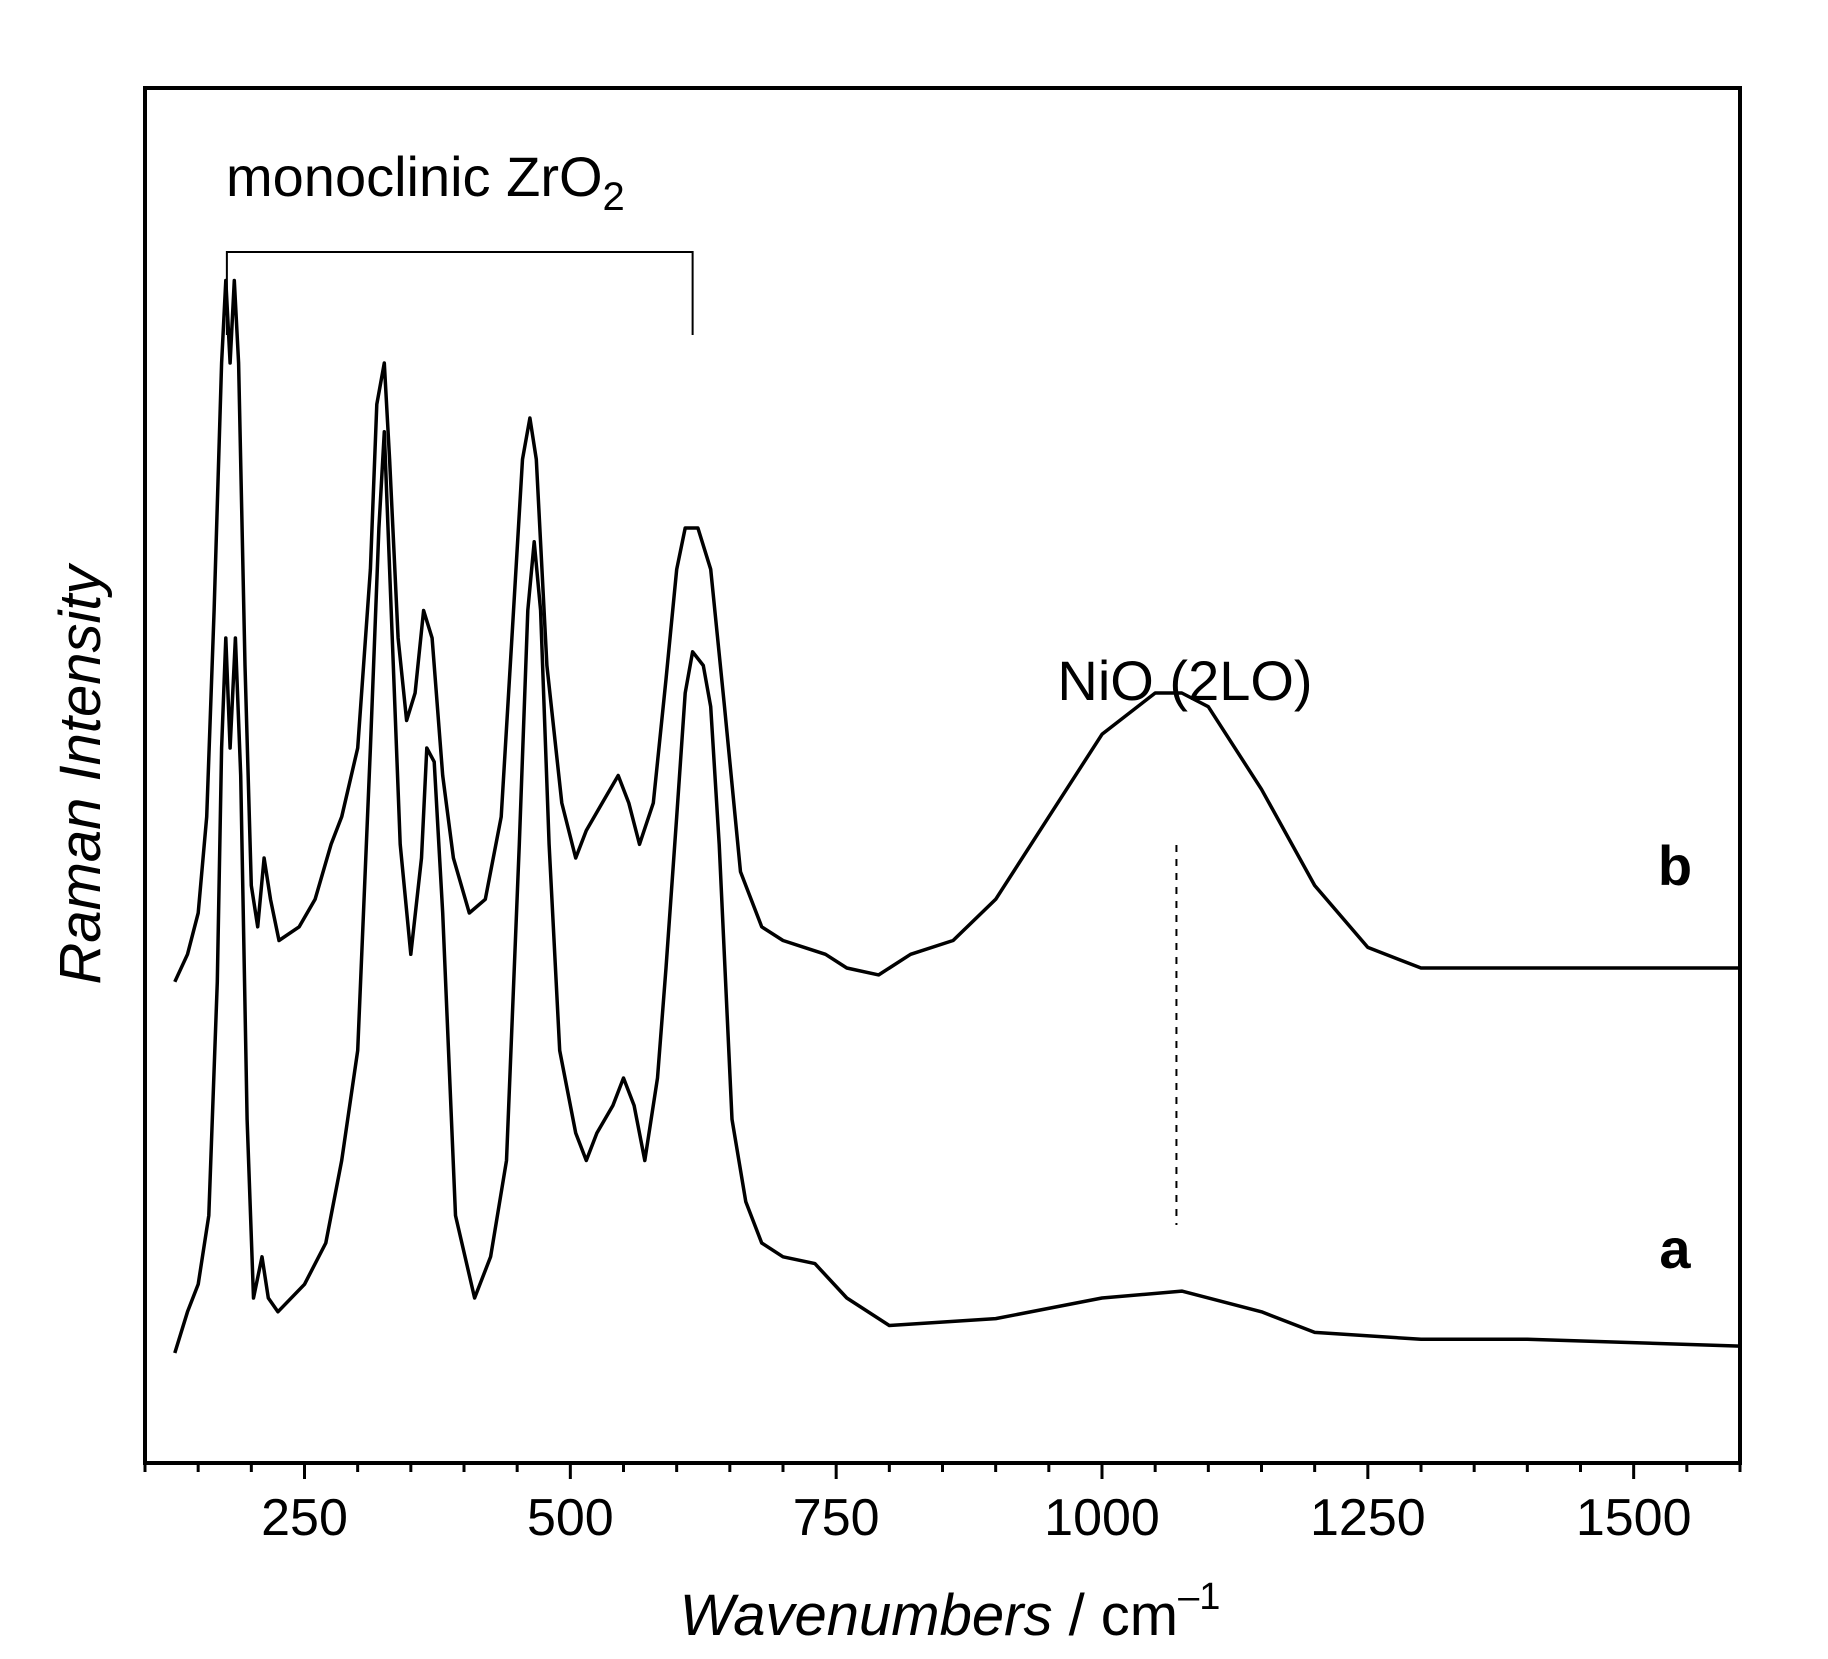 The width and height of the screenshot is (1828, 1659). I want to click on monoclinic-zro2-label-main: monoclinic ZrO, so click(414, 176).